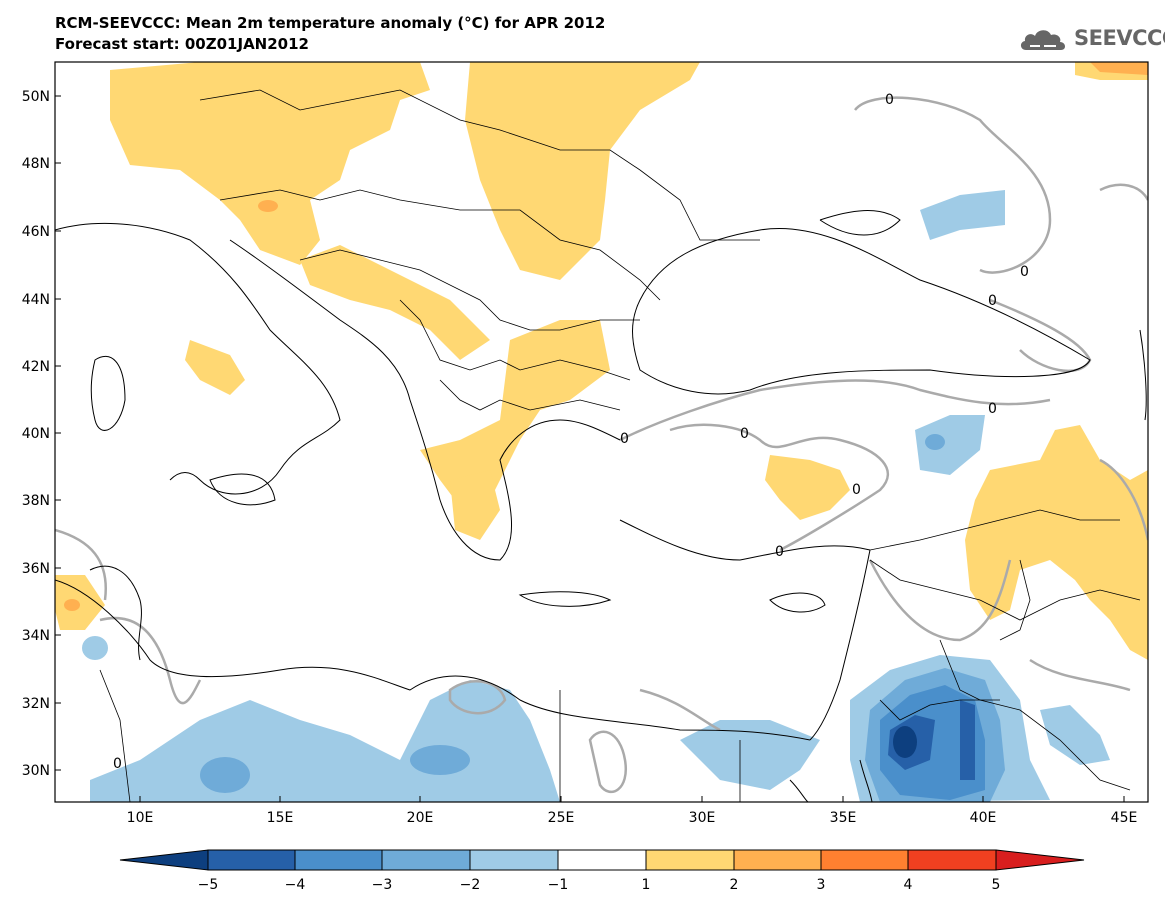 Image resolution: width=1165 pixels, height=907 pixels. Describe the element at coordinates (440, 760) in the screenshot. I see `cool2-region-cyrenaica` at that location.